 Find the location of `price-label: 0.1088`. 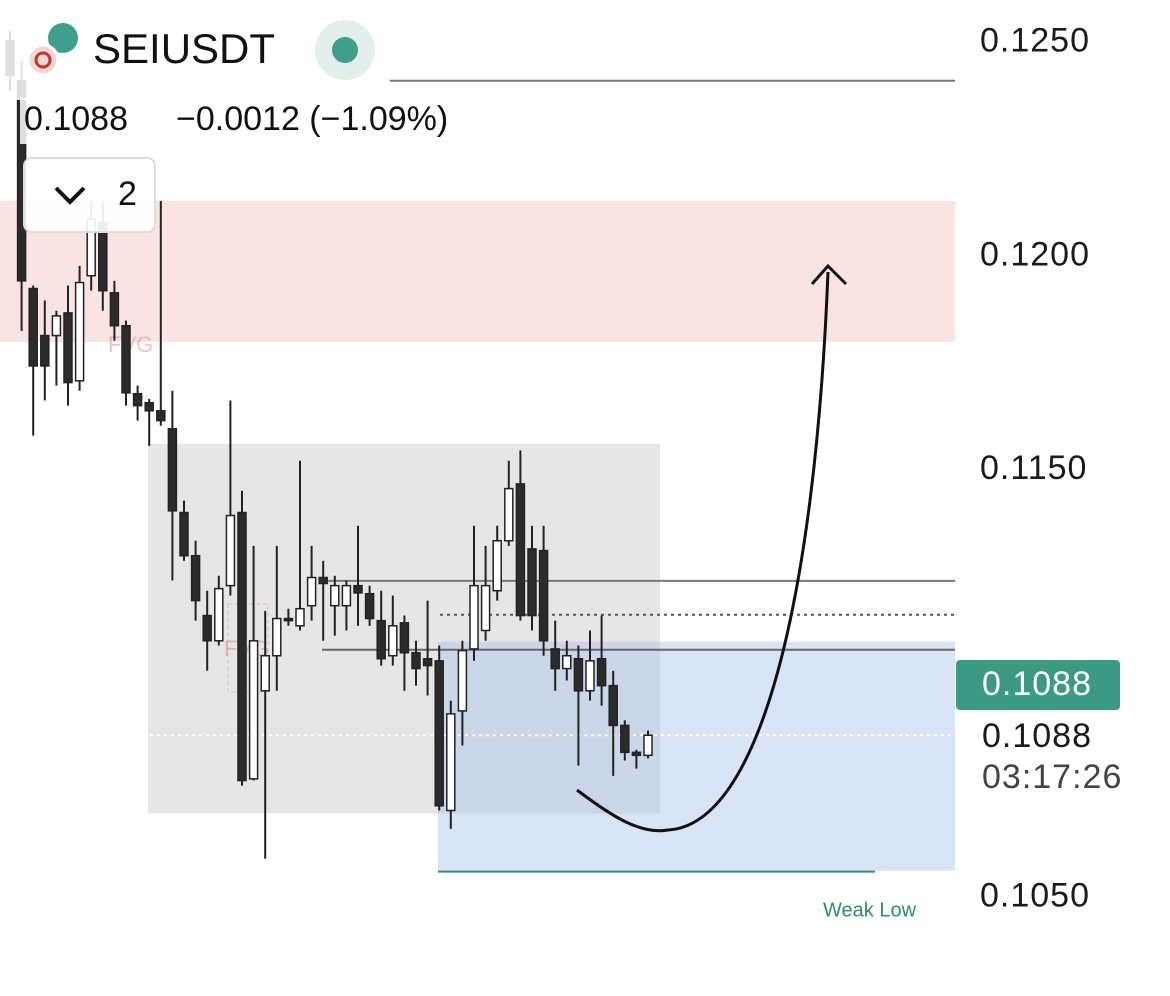

price-label: 0.1088 is located at coordinates (1037, 736).